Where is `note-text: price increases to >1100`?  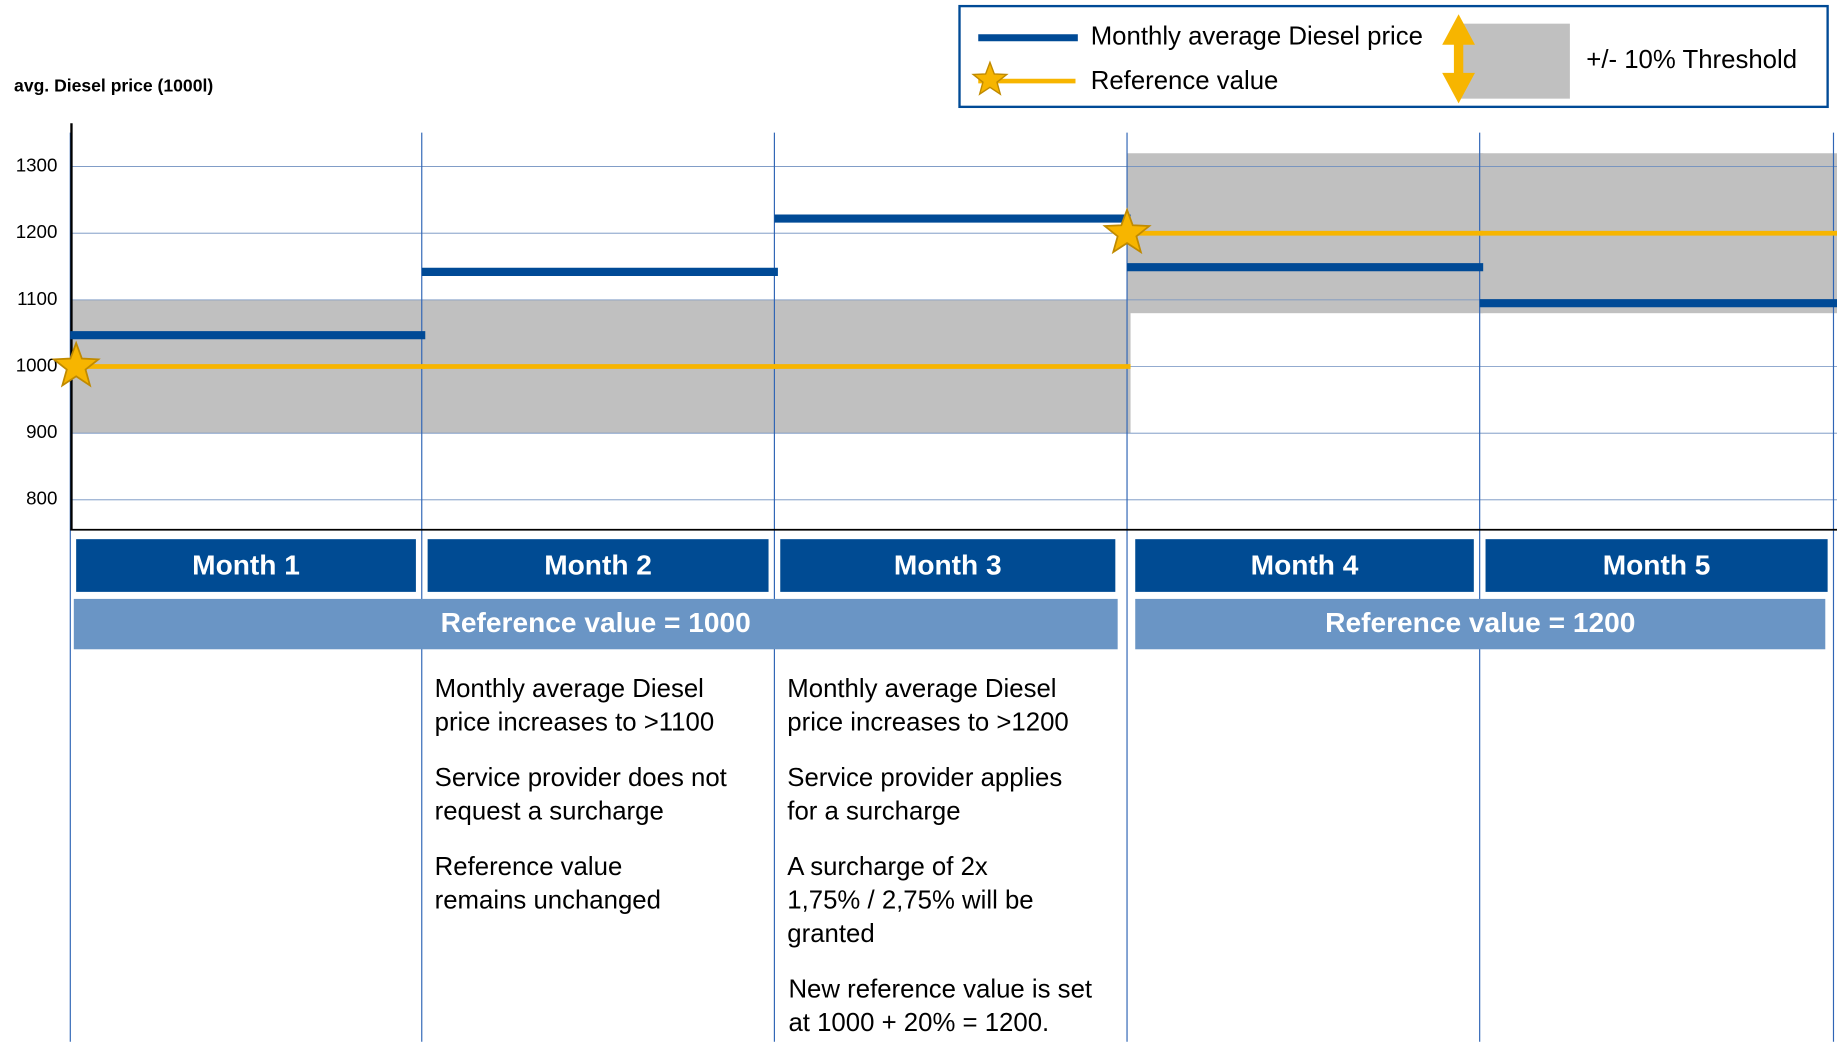 note-text: price increases to >1100 is located at coordinates (575, 722).